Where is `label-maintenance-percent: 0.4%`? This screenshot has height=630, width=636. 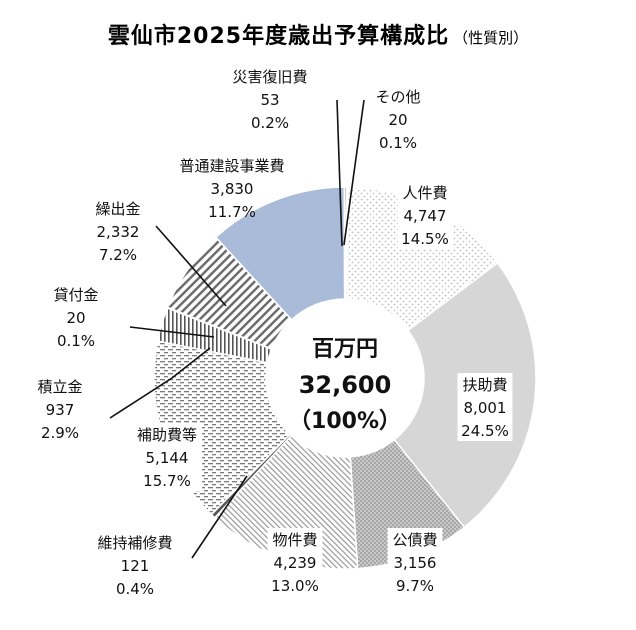
label-maintenance-percent: 0.4% is located at coordinates (135, 589).